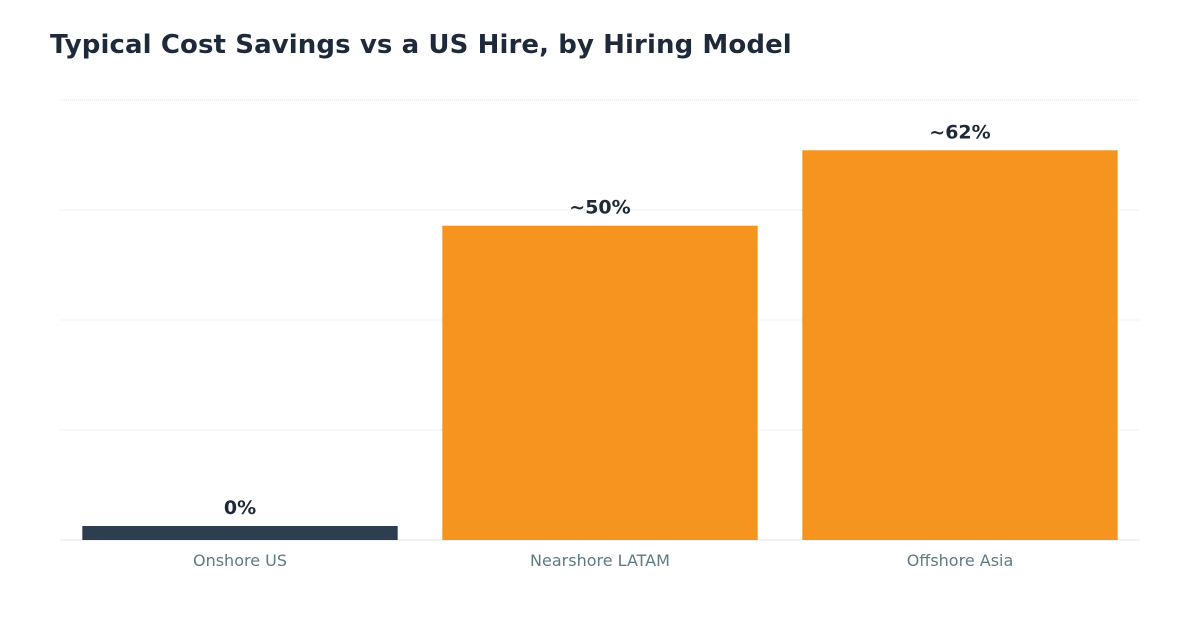  I want to click on x-tick-label: Onshore US, so click(240, 560).